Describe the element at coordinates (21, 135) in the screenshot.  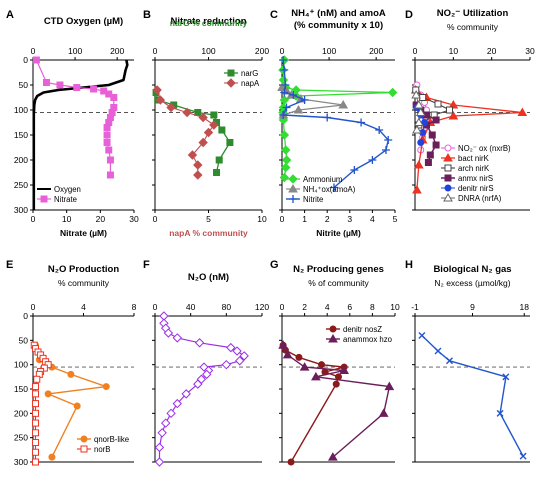
I see `y-tick-label: 150` at that location.